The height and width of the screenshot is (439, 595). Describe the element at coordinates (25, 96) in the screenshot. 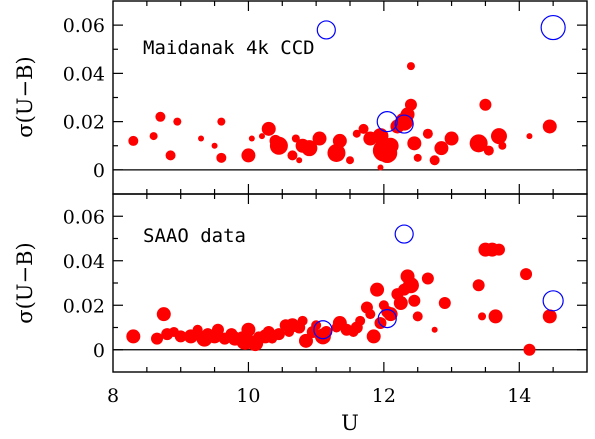

I see `top-y-axis-title: σ(U−B)` at that location.